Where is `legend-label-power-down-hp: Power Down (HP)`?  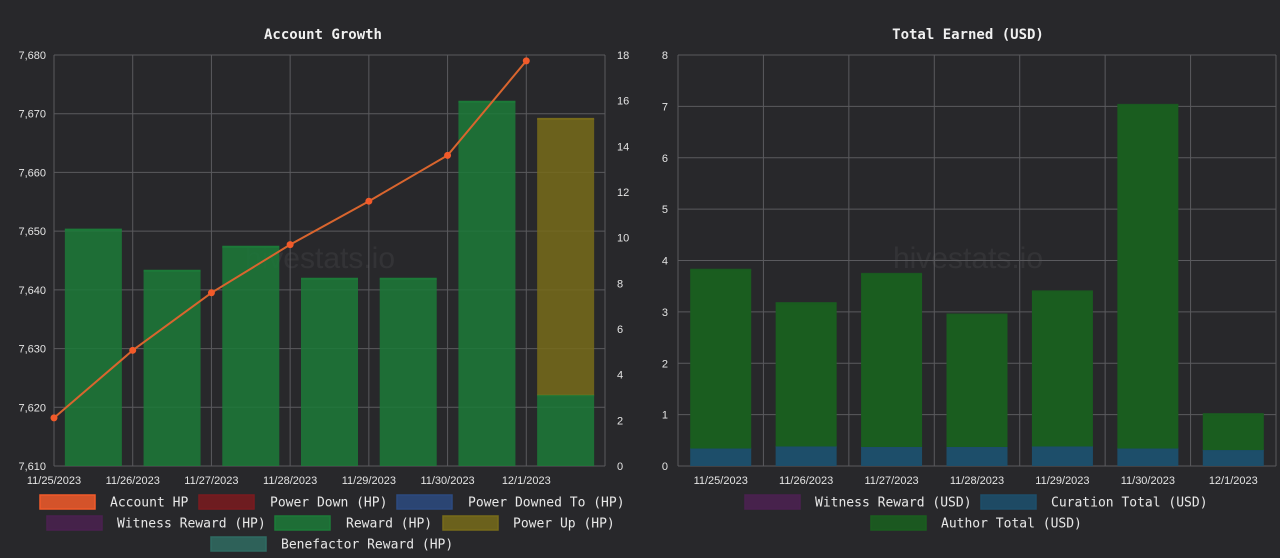
legend-label-power-down-hp: Power Down (HP) is located at coordinates (328, 503).